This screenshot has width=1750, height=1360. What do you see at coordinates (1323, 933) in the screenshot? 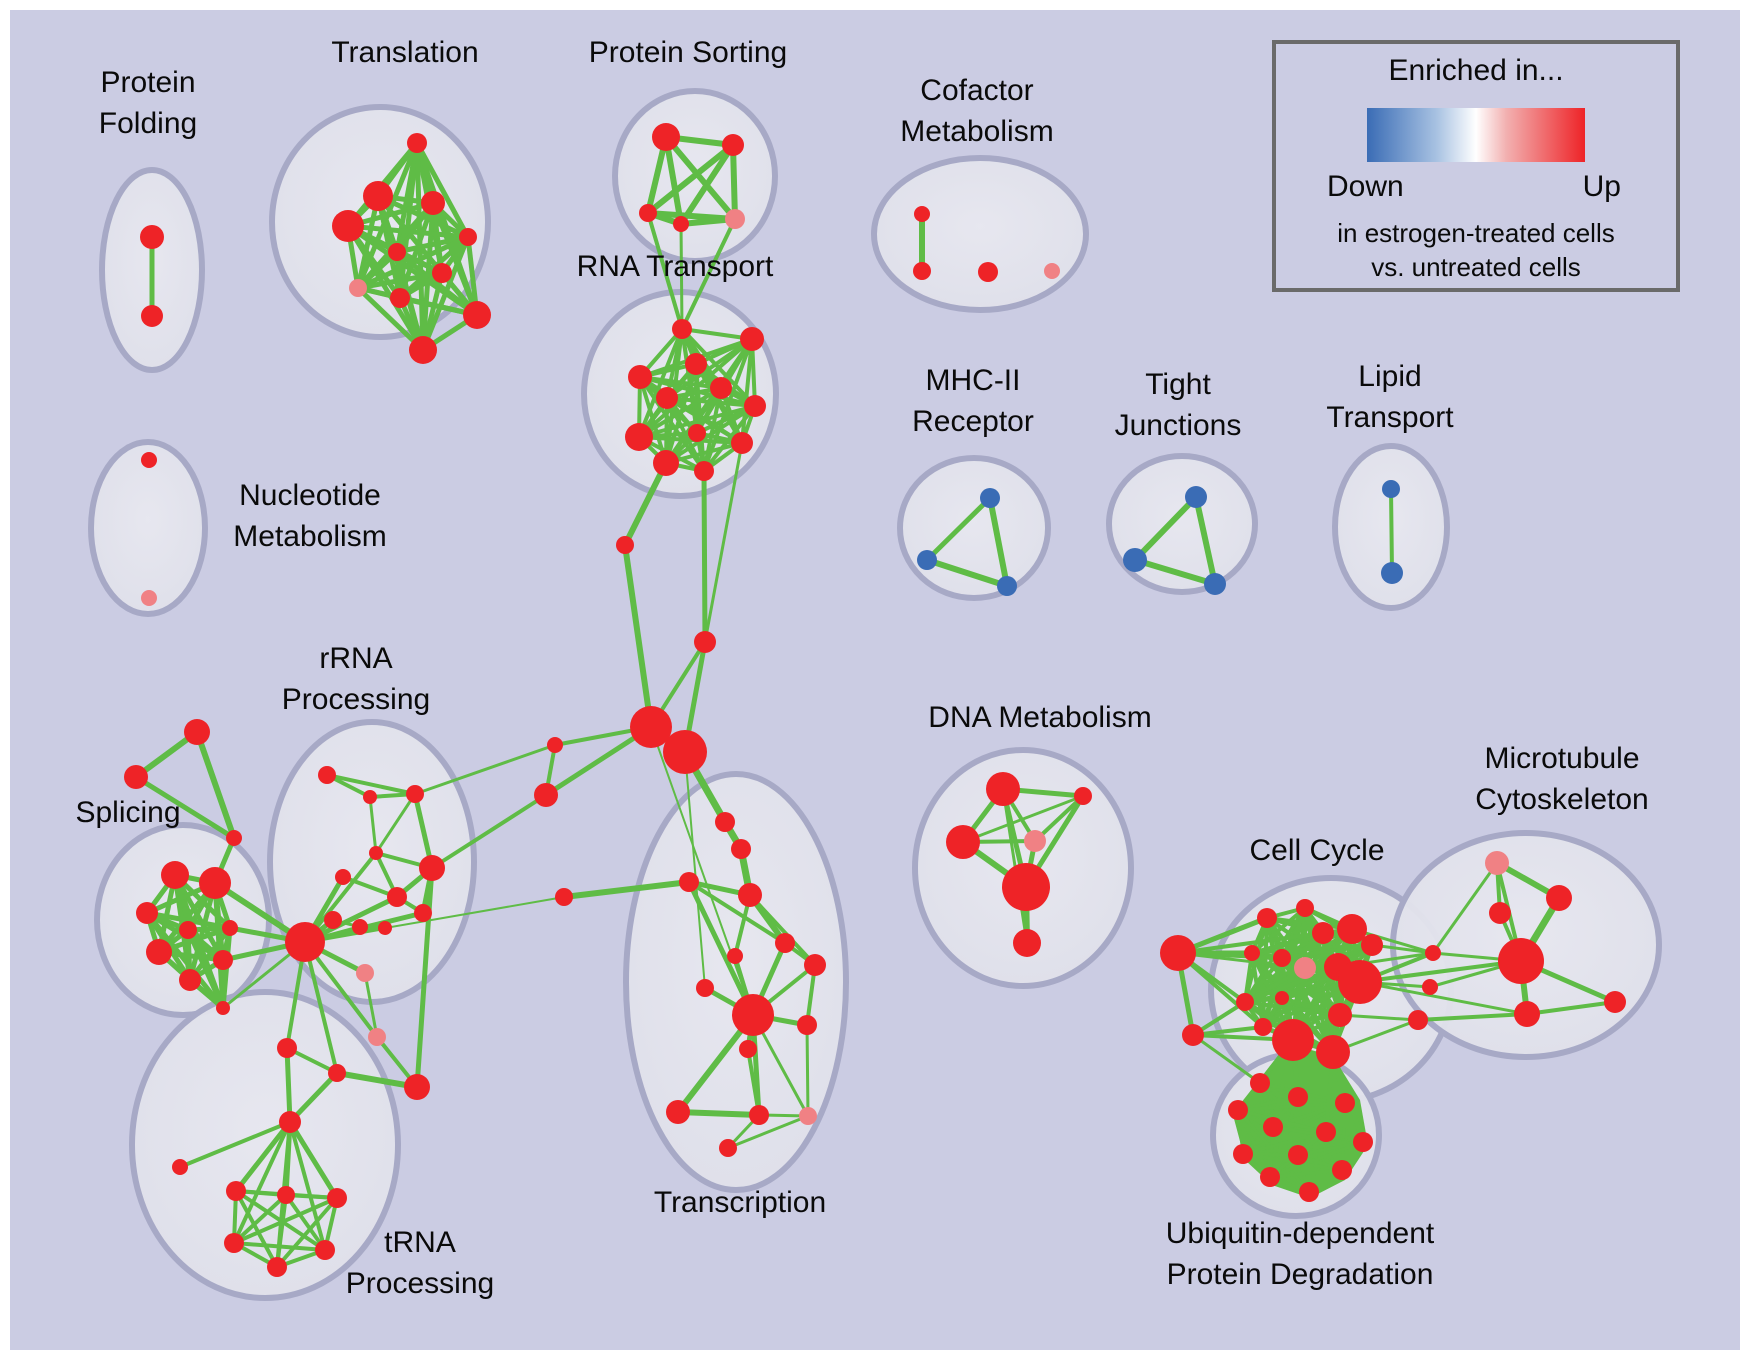
I see `node-CC5` at bounding box center [1323, 933].